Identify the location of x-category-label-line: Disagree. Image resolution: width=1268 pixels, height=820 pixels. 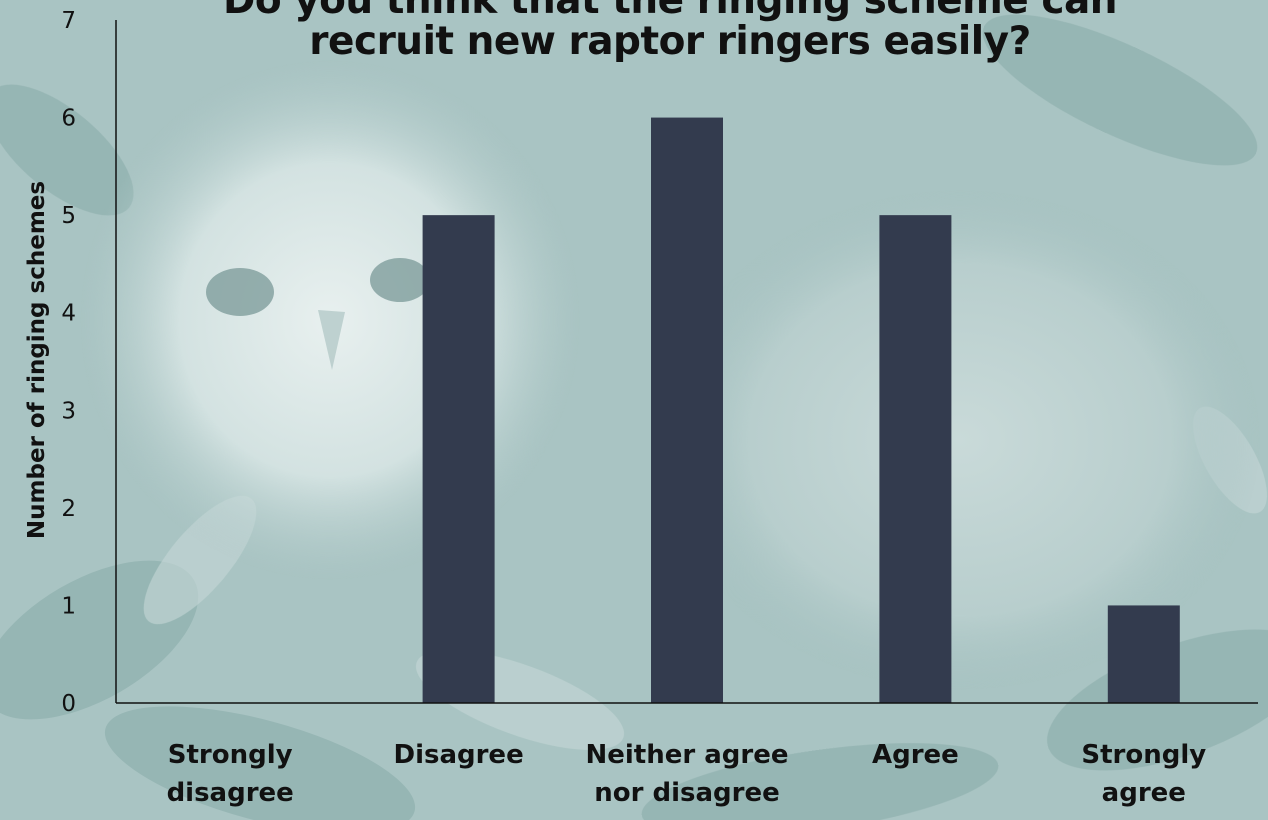
(458, 755).